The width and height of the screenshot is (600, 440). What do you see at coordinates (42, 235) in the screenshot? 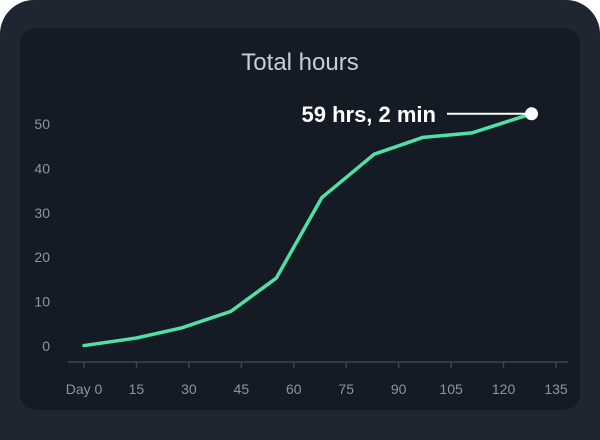
I see `y-axis: 0 10 20 30 40 50` at bounding box center [42, 235].